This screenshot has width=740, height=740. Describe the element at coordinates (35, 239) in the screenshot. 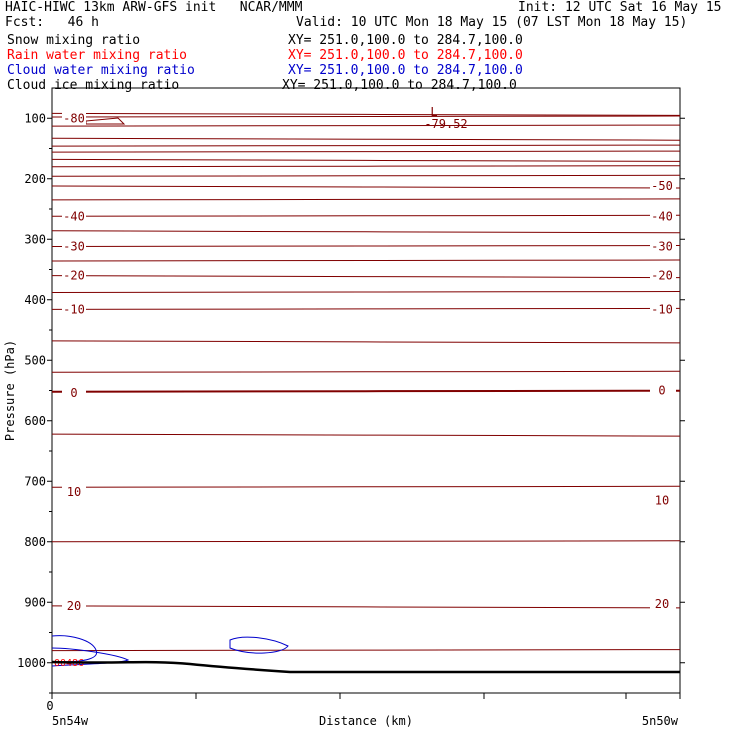

I see `y-tick-label: 300` at that location.